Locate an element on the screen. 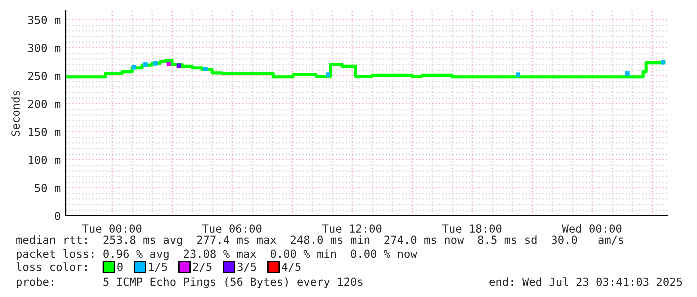 This screenshot has width=697, height=297. legend-label: 1/5 is located at coordinates (158, 267).